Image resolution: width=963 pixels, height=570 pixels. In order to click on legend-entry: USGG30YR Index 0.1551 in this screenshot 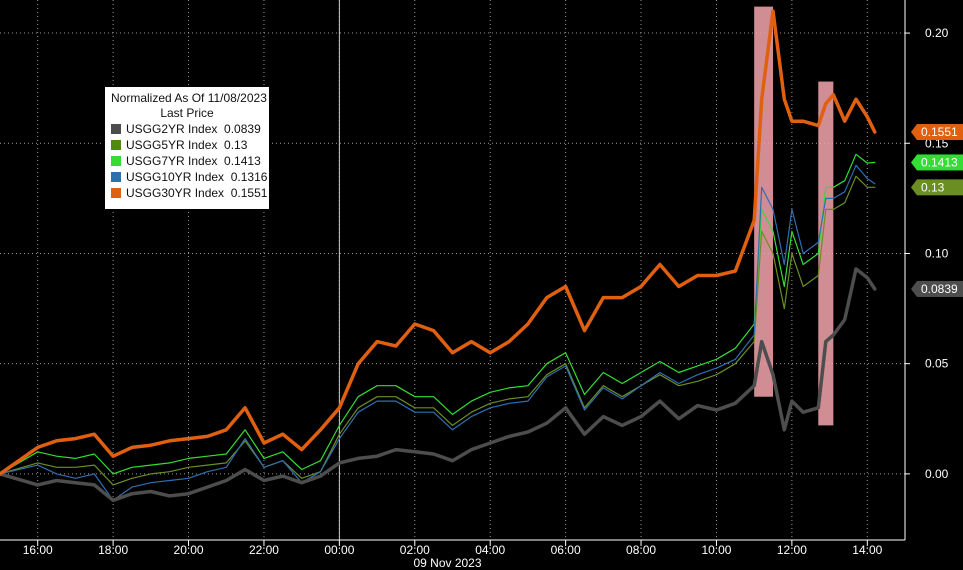, I will do `click(189, 193)`.